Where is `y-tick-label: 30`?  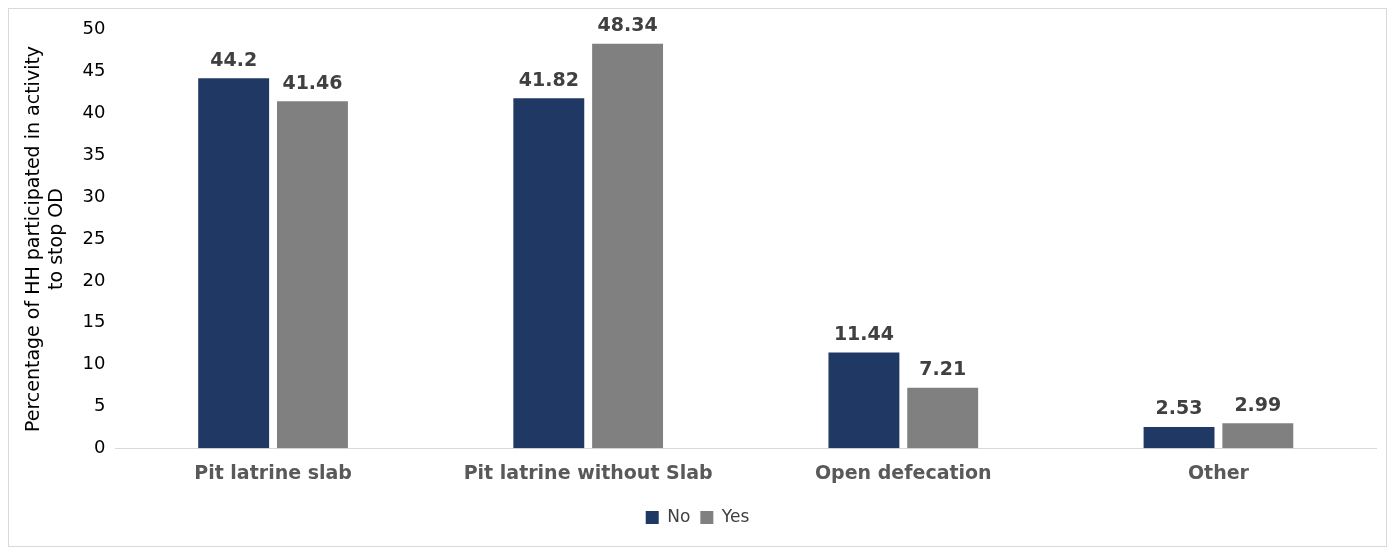 y-tick-label: 30 is located at coordinates (94, 195).